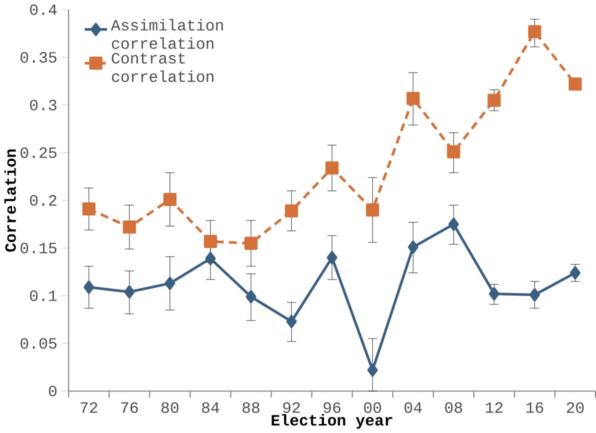 This screenshot has width=596, height=433. I want to click on x-tick-label: 96, so click(332, 407).